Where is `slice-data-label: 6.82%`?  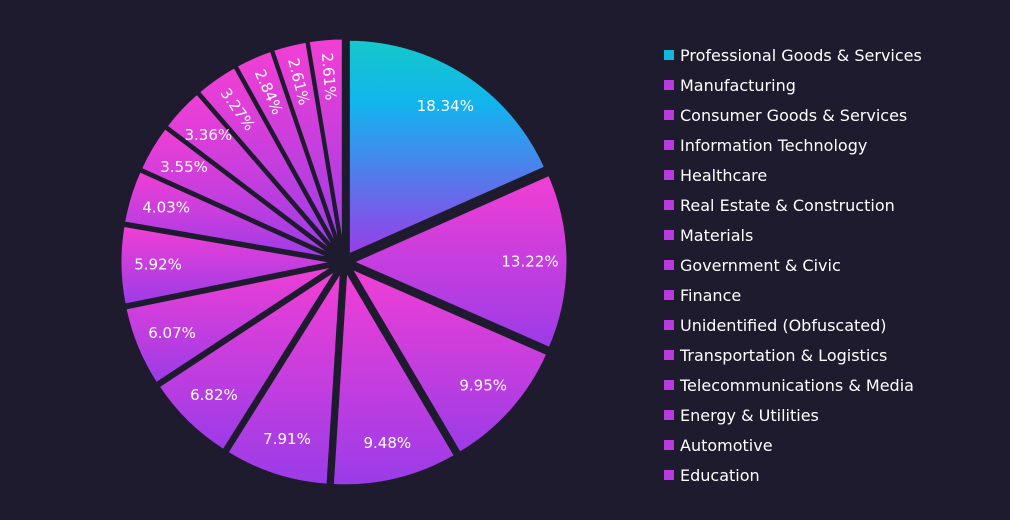
slice-data-label: 6.82% is located at coordinates (214, 395).